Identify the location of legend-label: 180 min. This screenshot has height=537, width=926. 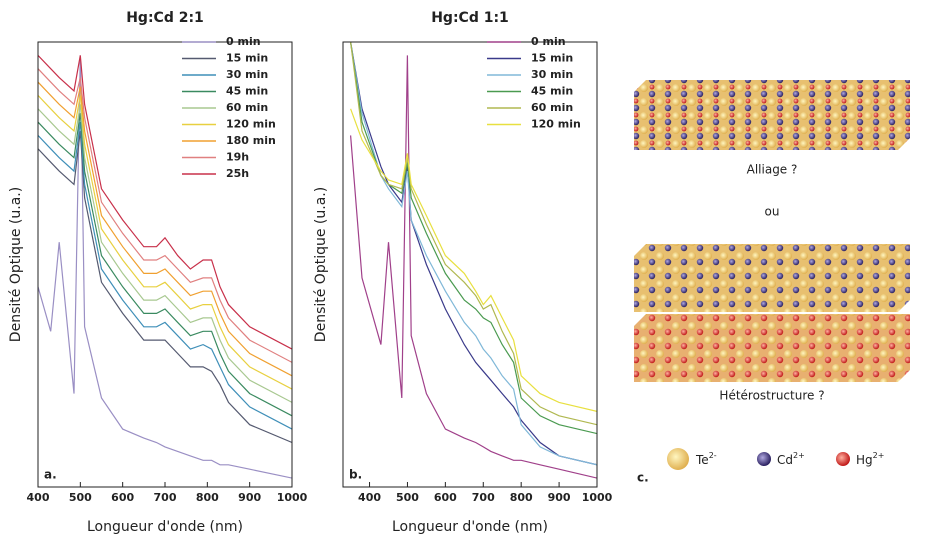
(251, 140).